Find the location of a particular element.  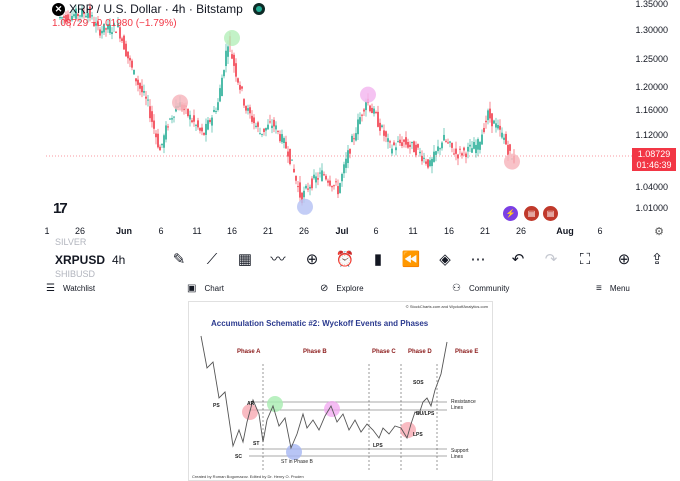

redo-icon: ↷ is located at coordinates (551, 259).